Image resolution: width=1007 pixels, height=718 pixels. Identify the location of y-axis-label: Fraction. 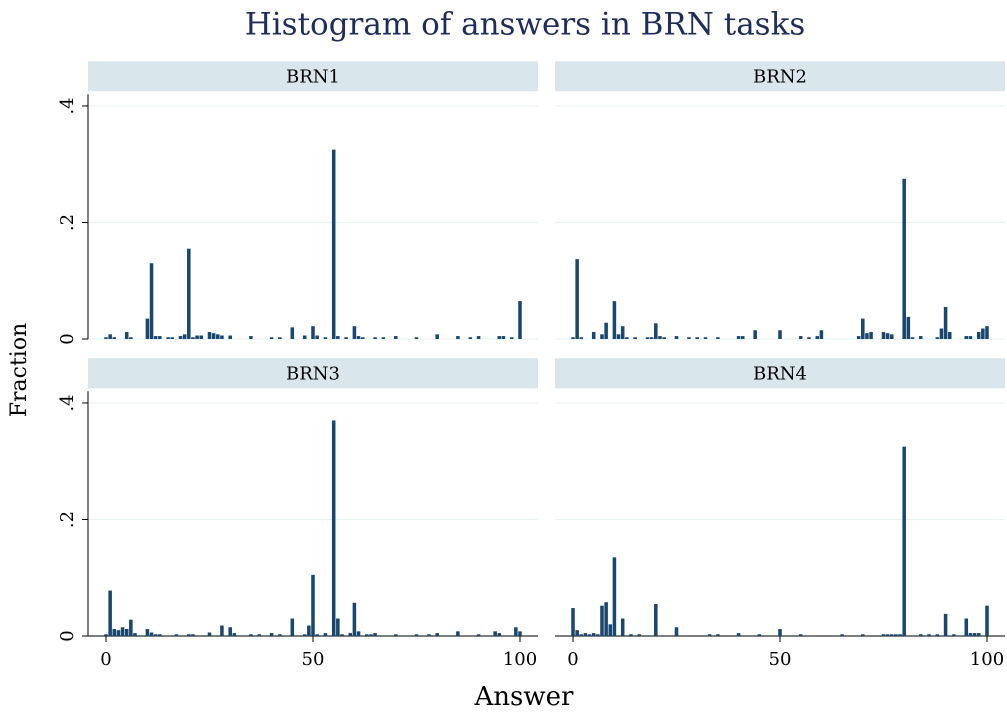
(19, 370).